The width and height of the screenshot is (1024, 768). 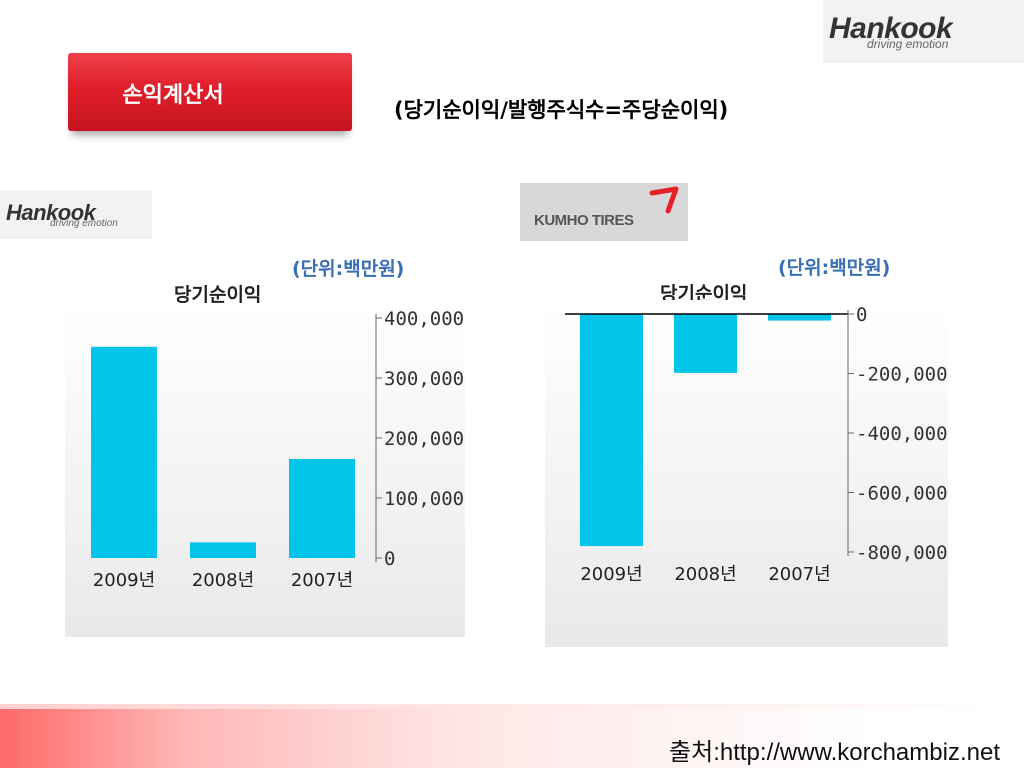 I want to click on hankook-category-label-0: 2009년, so click(x=124, y=580).